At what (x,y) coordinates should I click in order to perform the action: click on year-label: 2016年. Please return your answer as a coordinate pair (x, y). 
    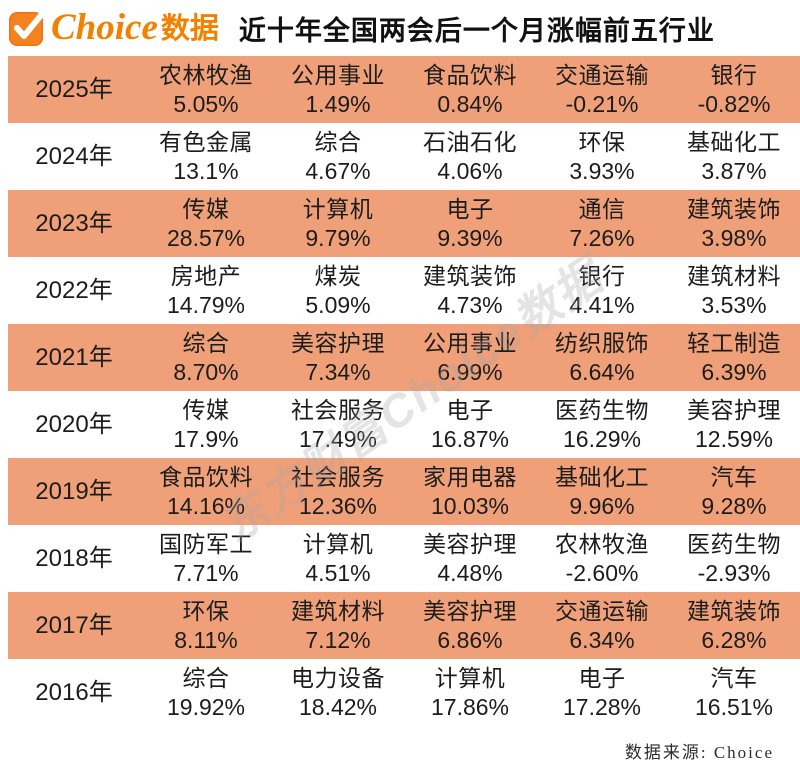
    Looking at the image, I should click on (74, 692).